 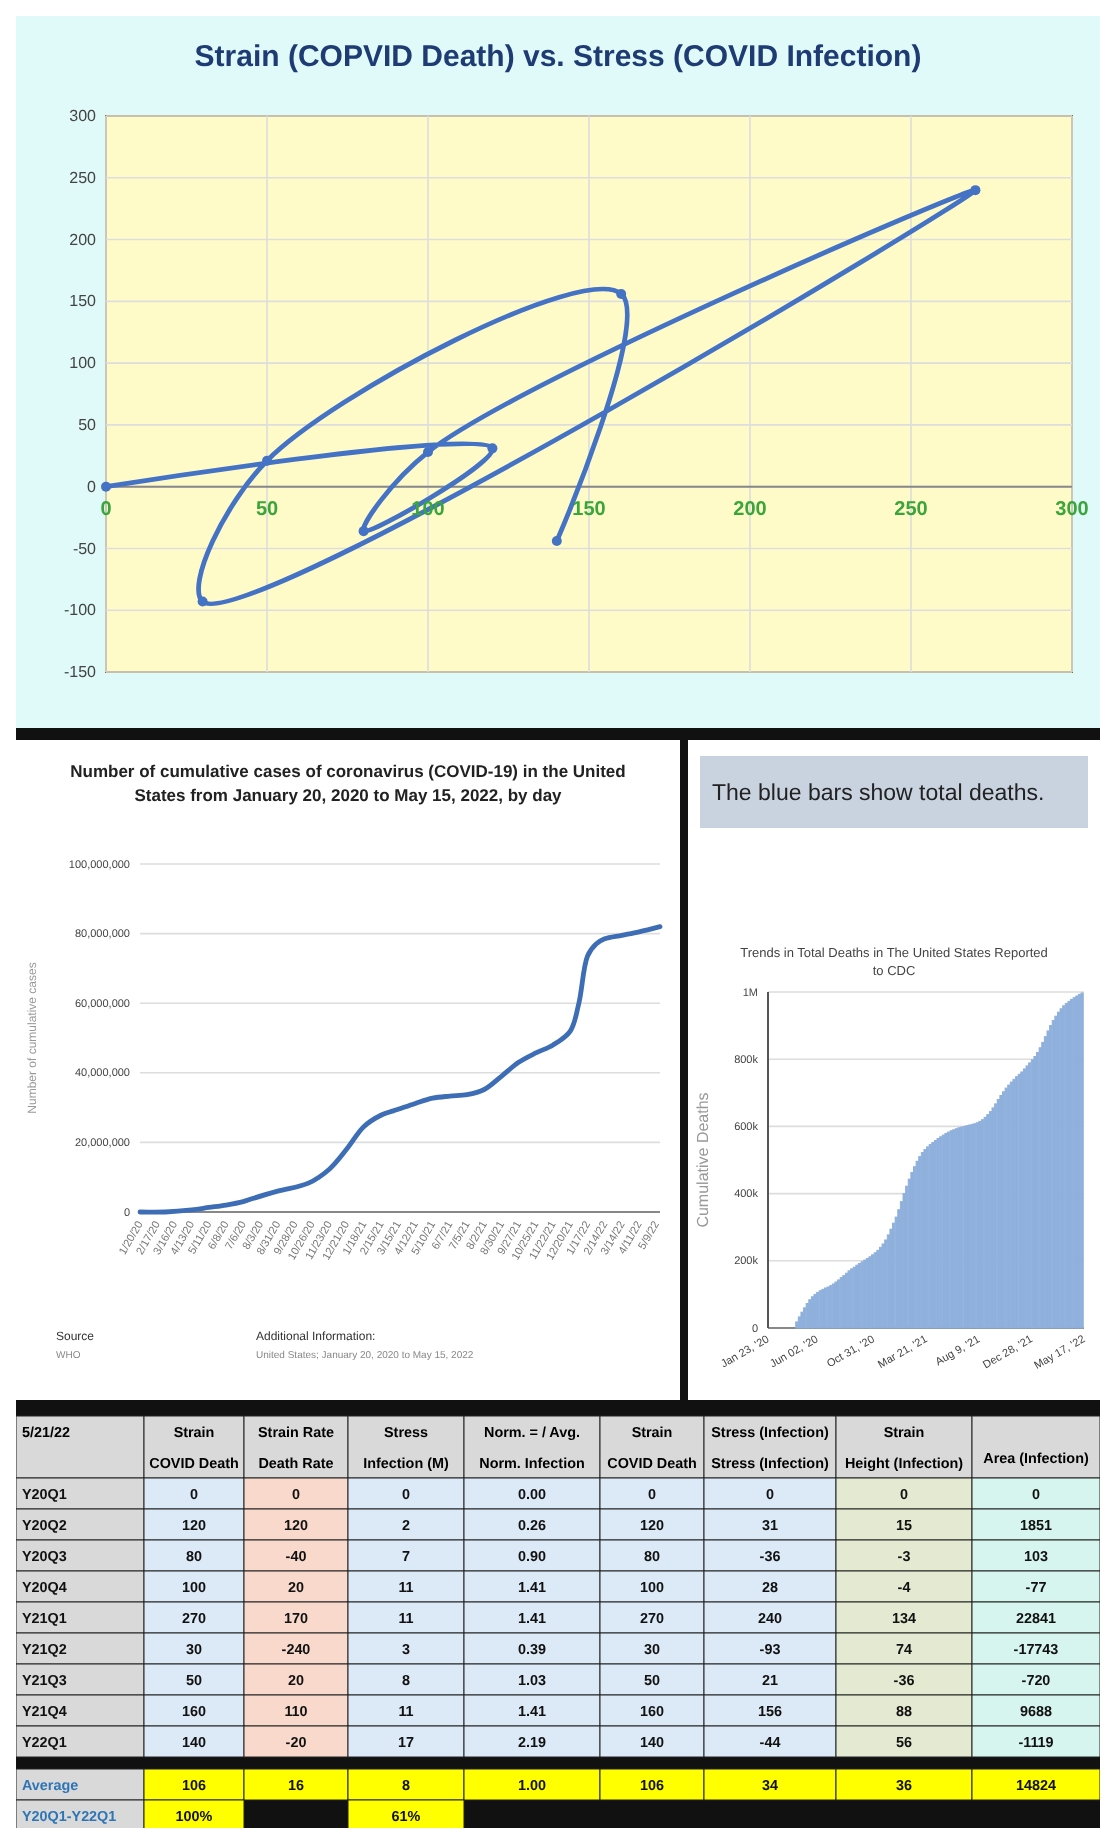 I want to click on chart-title: Strain (COPVID Death) vs. Stress (COVID Infection), so click(x=558, y=57).